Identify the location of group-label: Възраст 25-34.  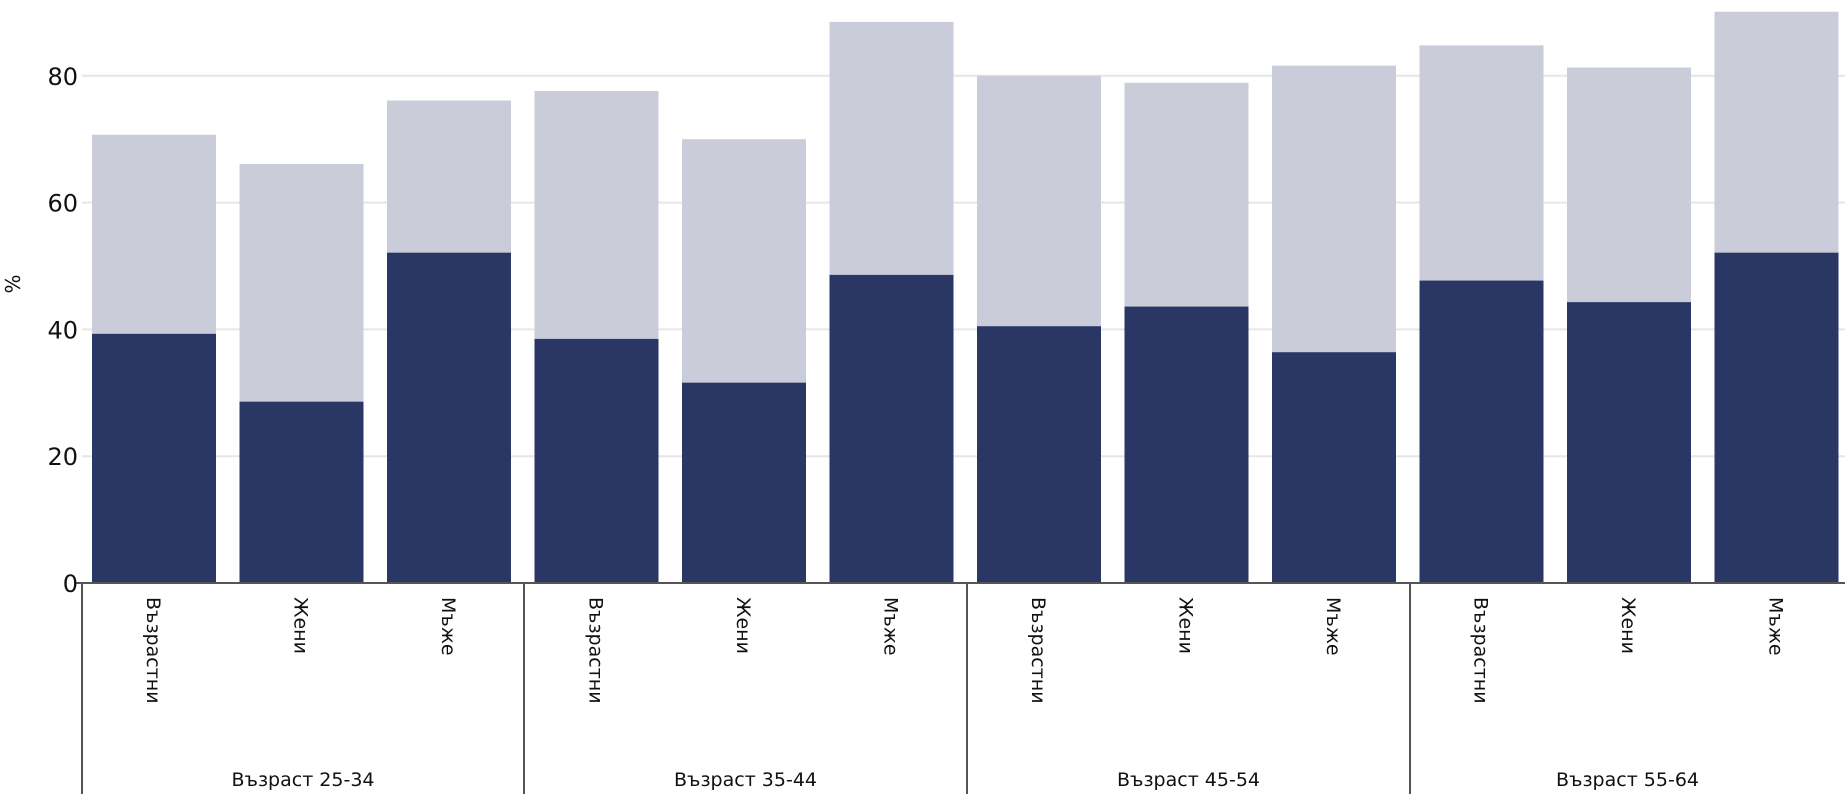
(302, 780).